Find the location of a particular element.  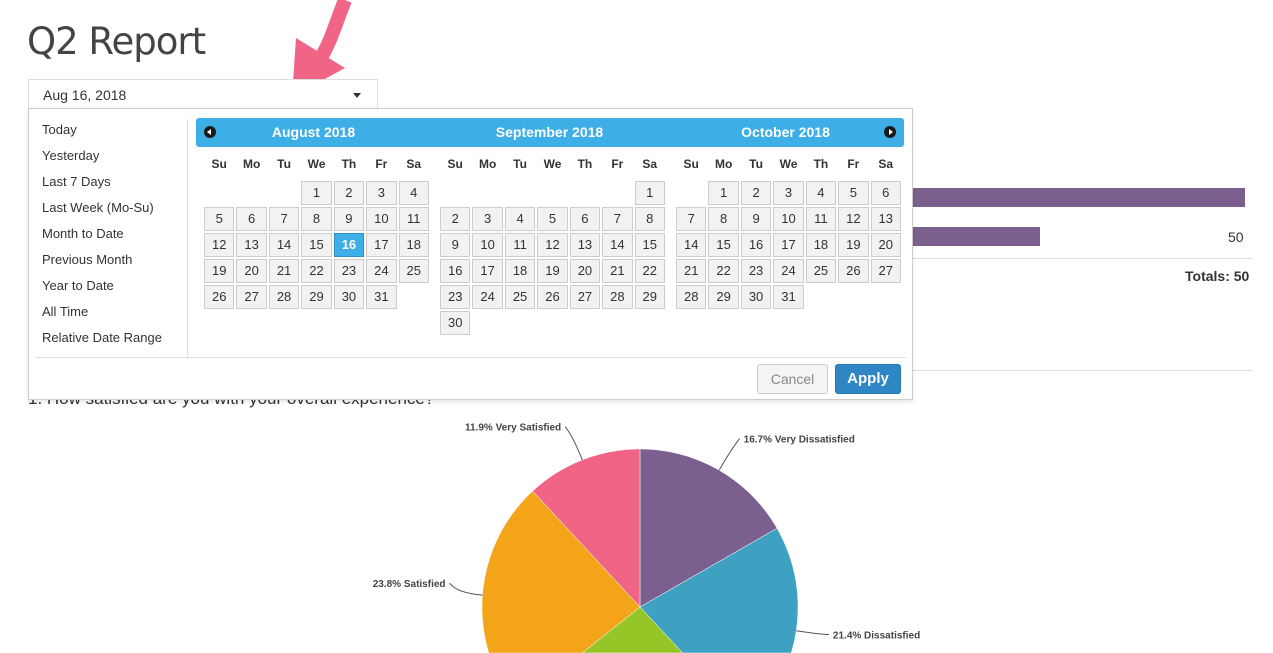

range-option: Today is located at coordinates (59, 129).